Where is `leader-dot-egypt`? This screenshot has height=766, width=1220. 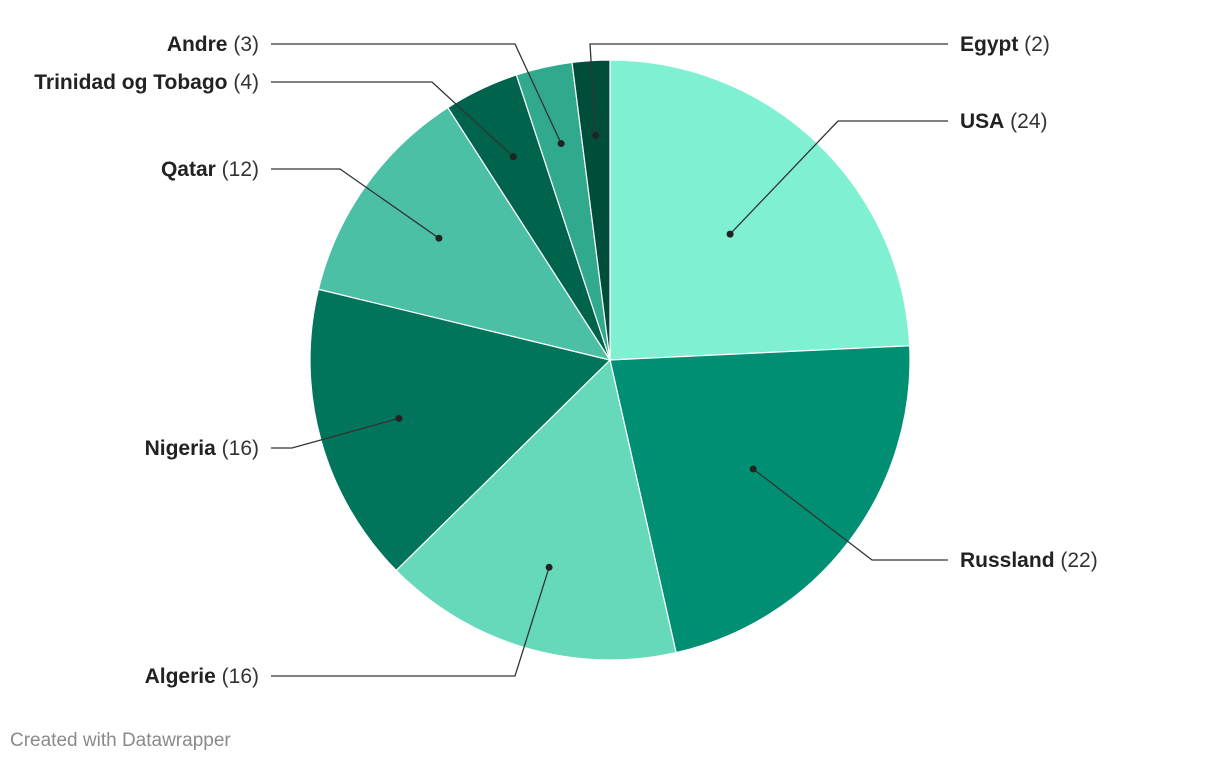 leader-dot-egypt is located at coordinates (596, 135).